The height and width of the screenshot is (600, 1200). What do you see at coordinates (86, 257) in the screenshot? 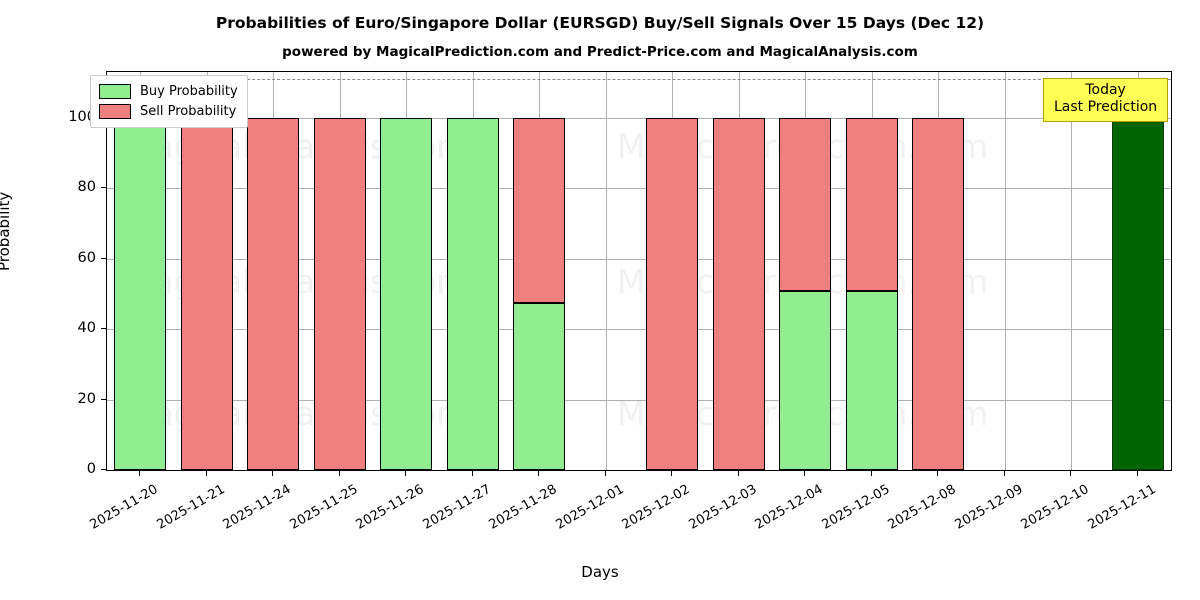
I see `y-tick-label: 60` at bounding box center [86, 257].